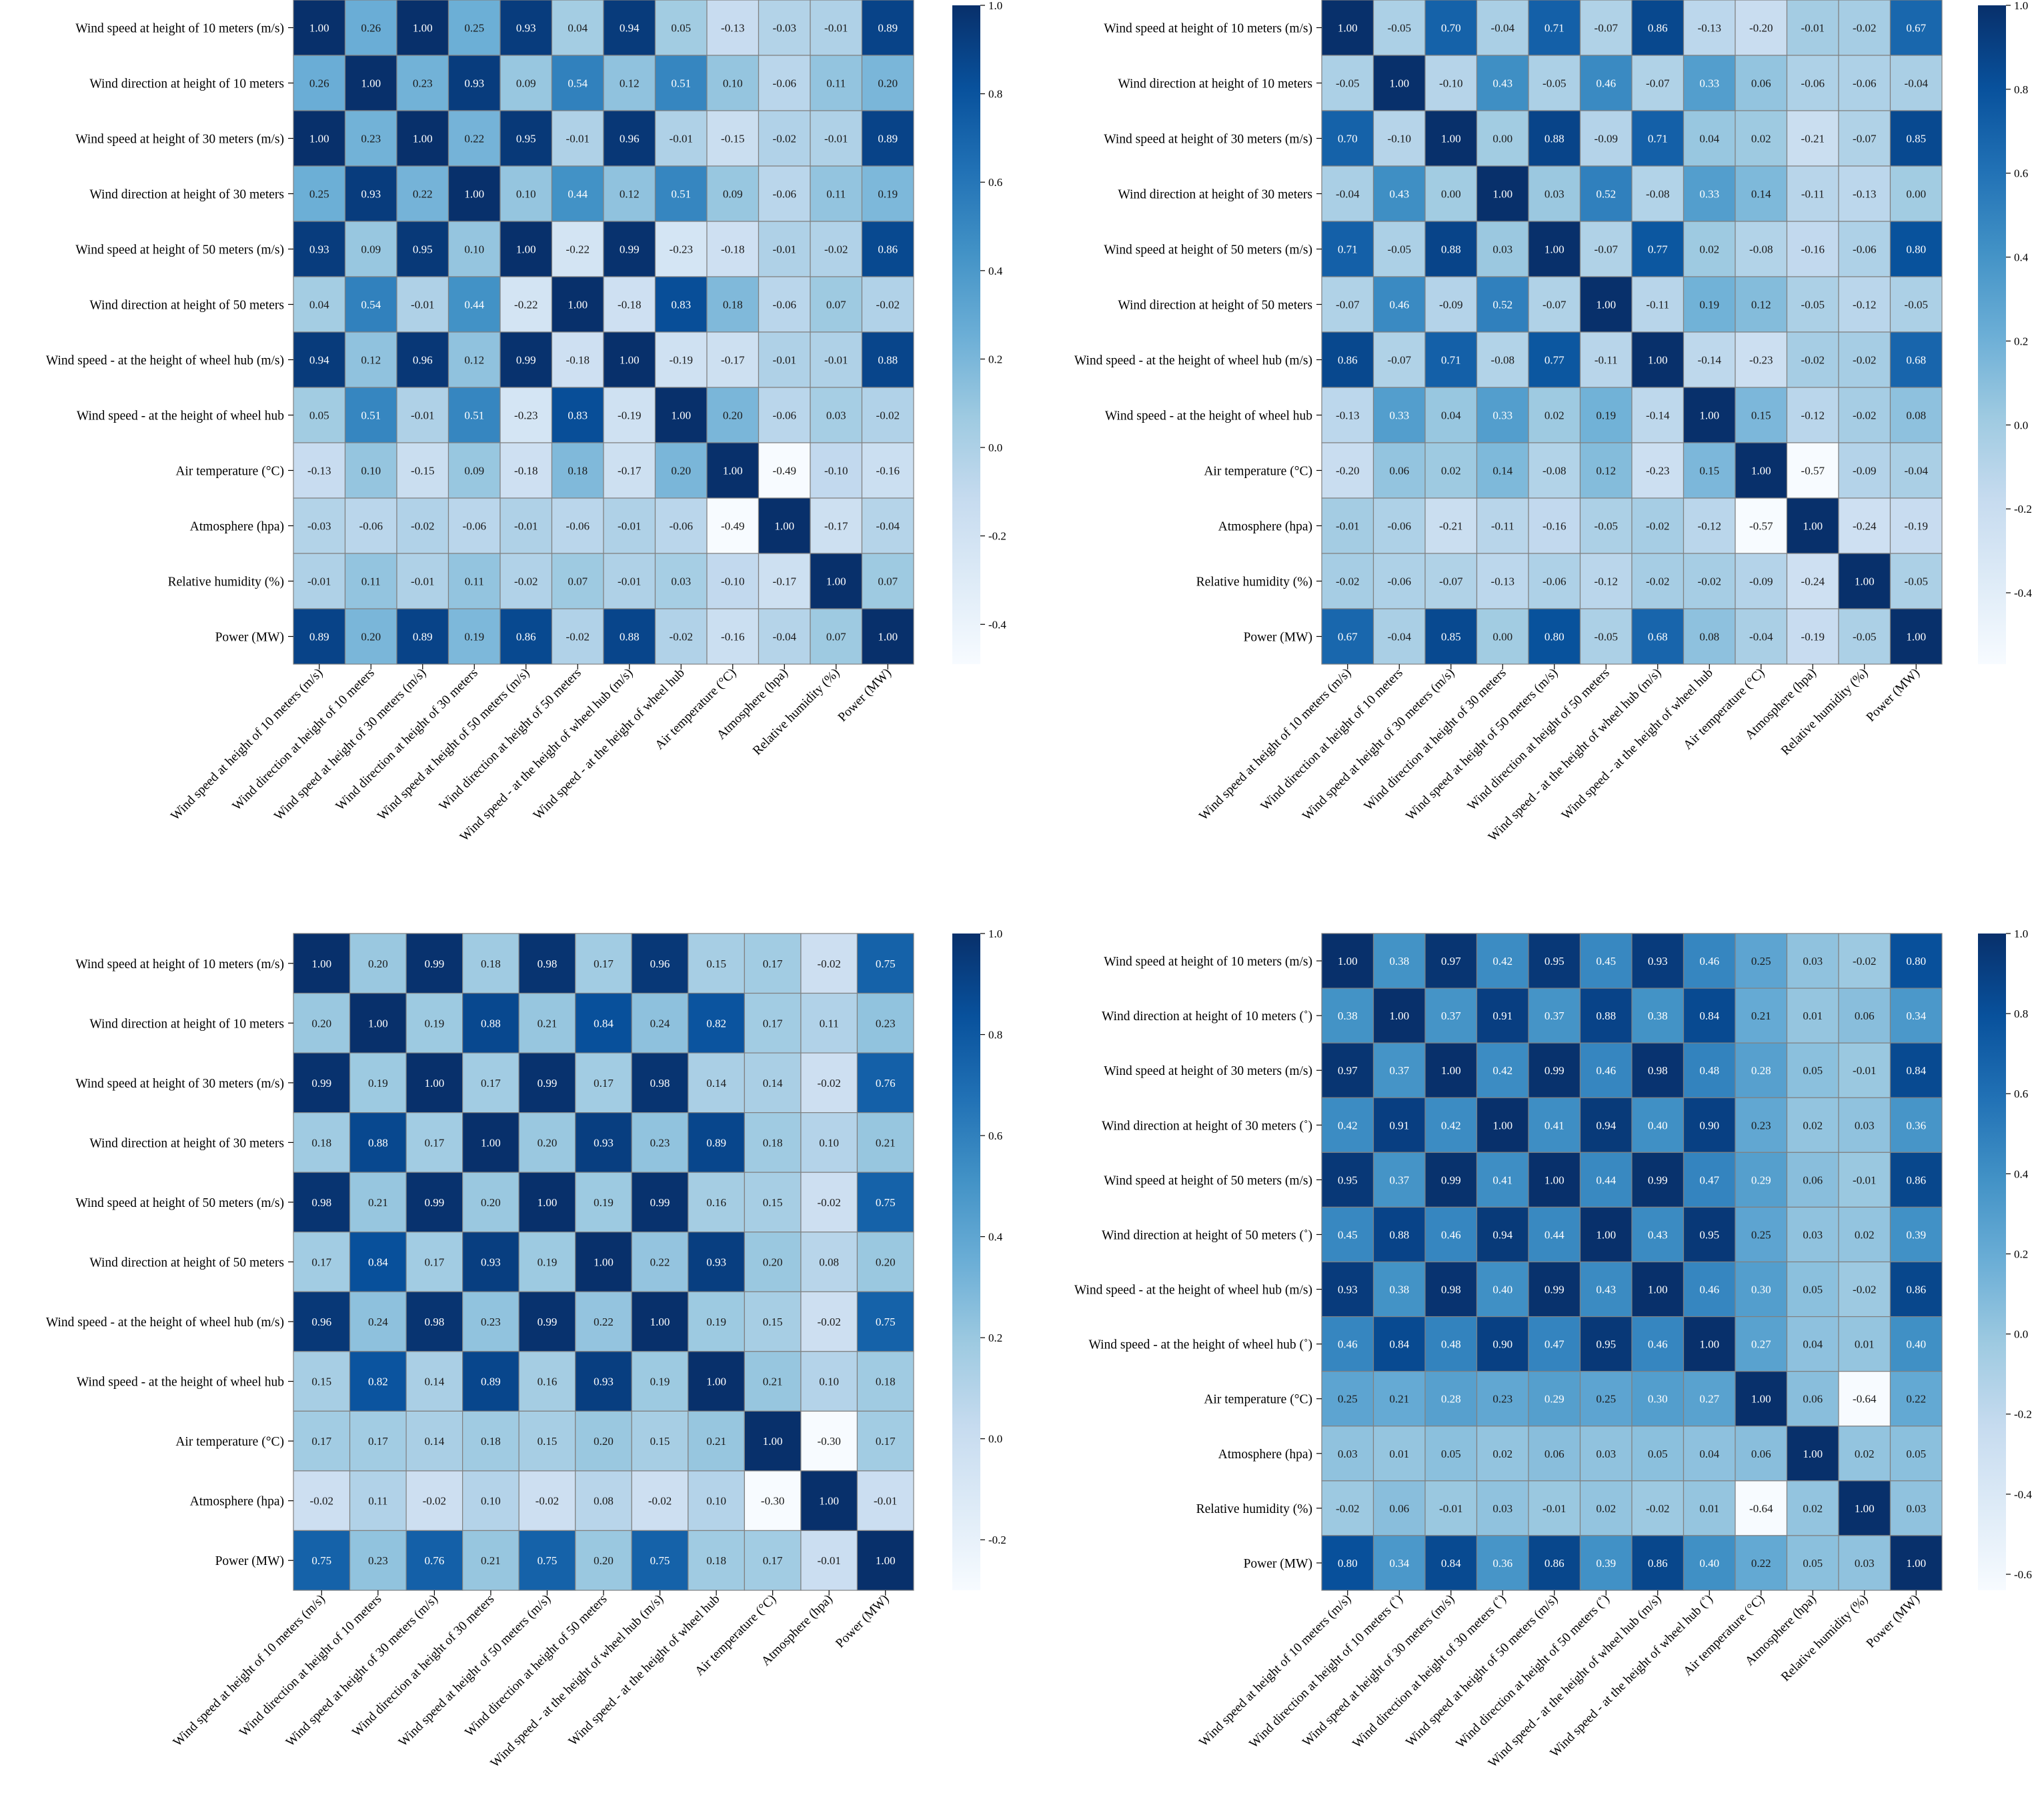 This screenshot has height=1805, width=2044. What do you see at coordinates (1813, 1344) in the screenshot?
I see `cell-value-label: 0.04` at bounding box center [1813, 1344].